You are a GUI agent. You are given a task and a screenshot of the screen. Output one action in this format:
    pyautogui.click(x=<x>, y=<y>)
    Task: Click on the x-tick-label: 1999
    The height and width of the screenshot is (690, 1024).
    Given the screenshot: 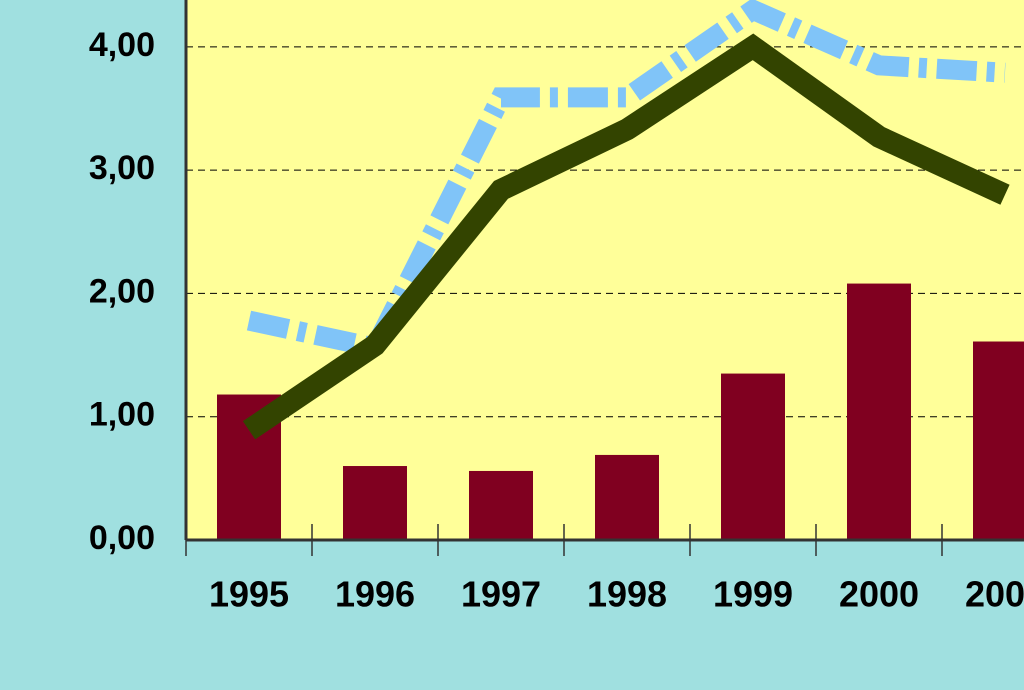 What is the action you would take?
    pyautogui.click(x=753, y=594)
    